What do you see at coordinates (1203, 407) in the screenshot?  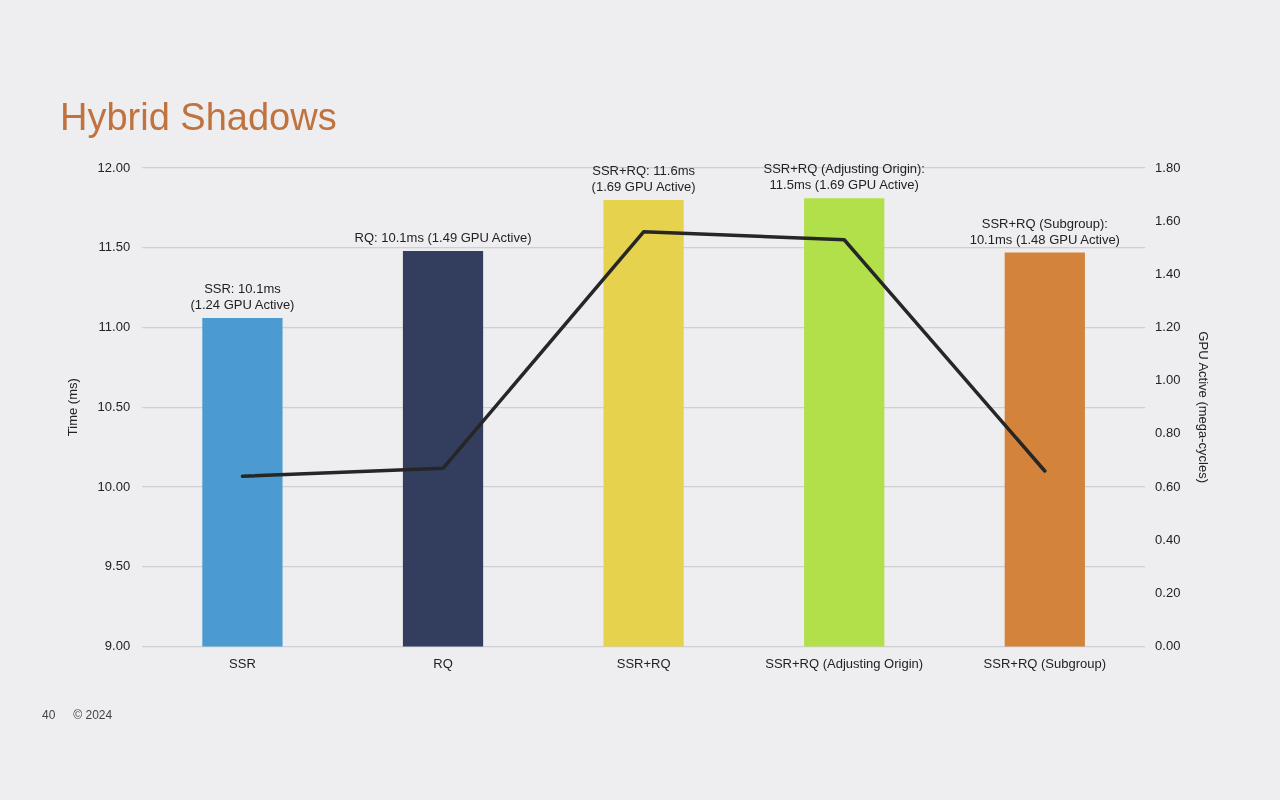 I see `y2-axis-title: GPU Active (mega-cycles)` at bounding box center [1203, 407].